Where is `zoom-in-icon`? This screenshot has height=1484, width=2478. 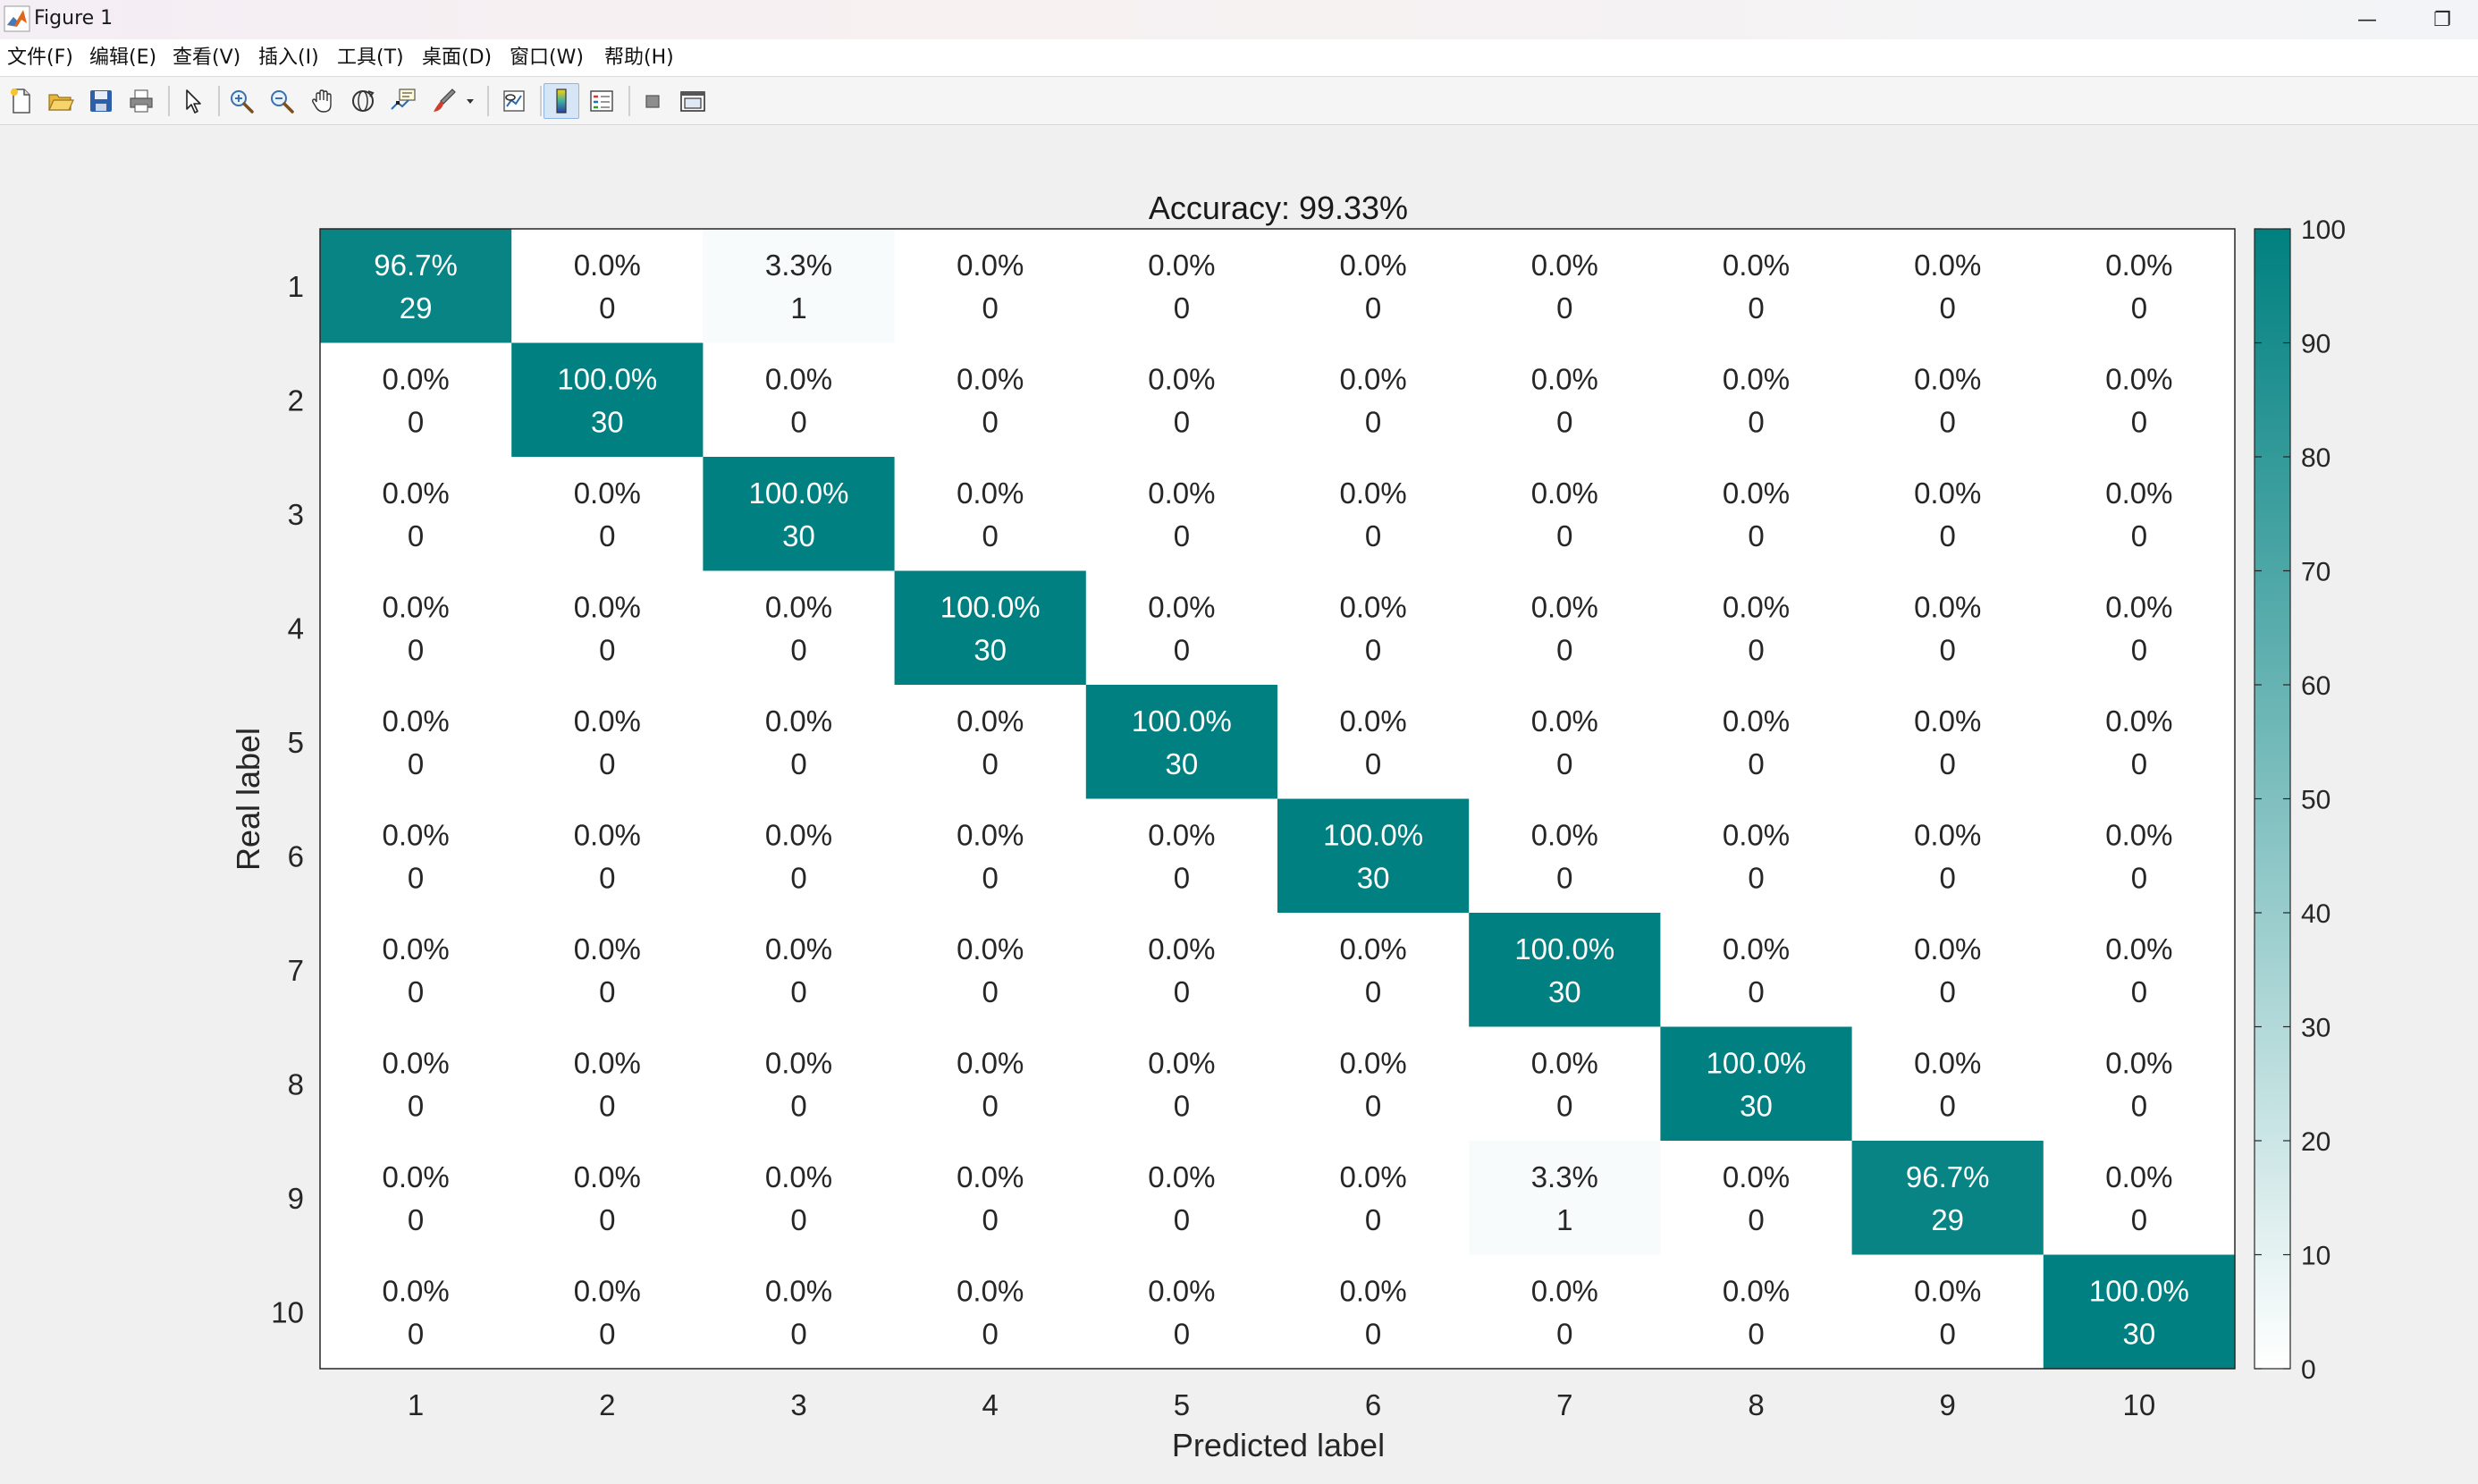 zoom-in-icon is located at coordinates (242, 102).